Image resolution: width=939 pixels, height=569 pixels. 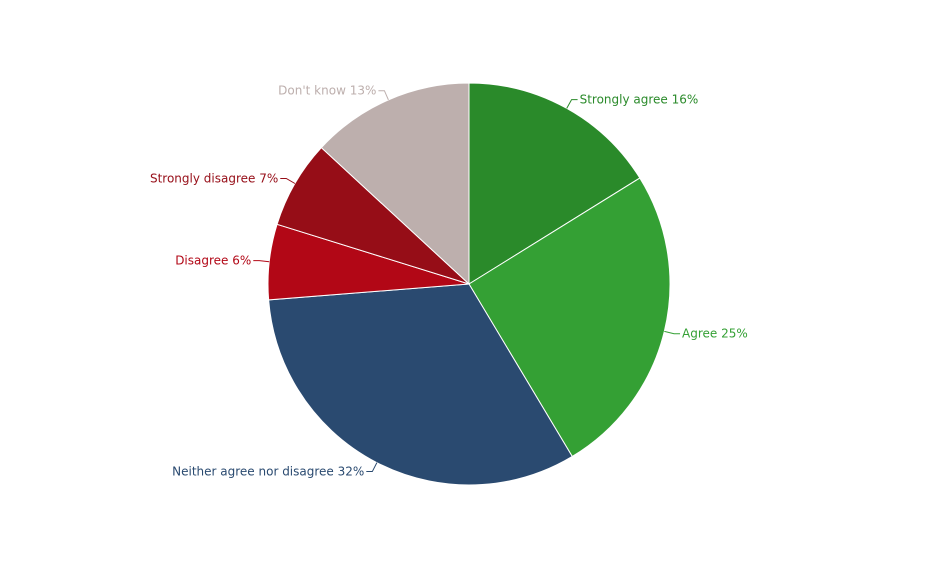 I want to click on slice-category: Strongly agree, so click(x=624, y=99).